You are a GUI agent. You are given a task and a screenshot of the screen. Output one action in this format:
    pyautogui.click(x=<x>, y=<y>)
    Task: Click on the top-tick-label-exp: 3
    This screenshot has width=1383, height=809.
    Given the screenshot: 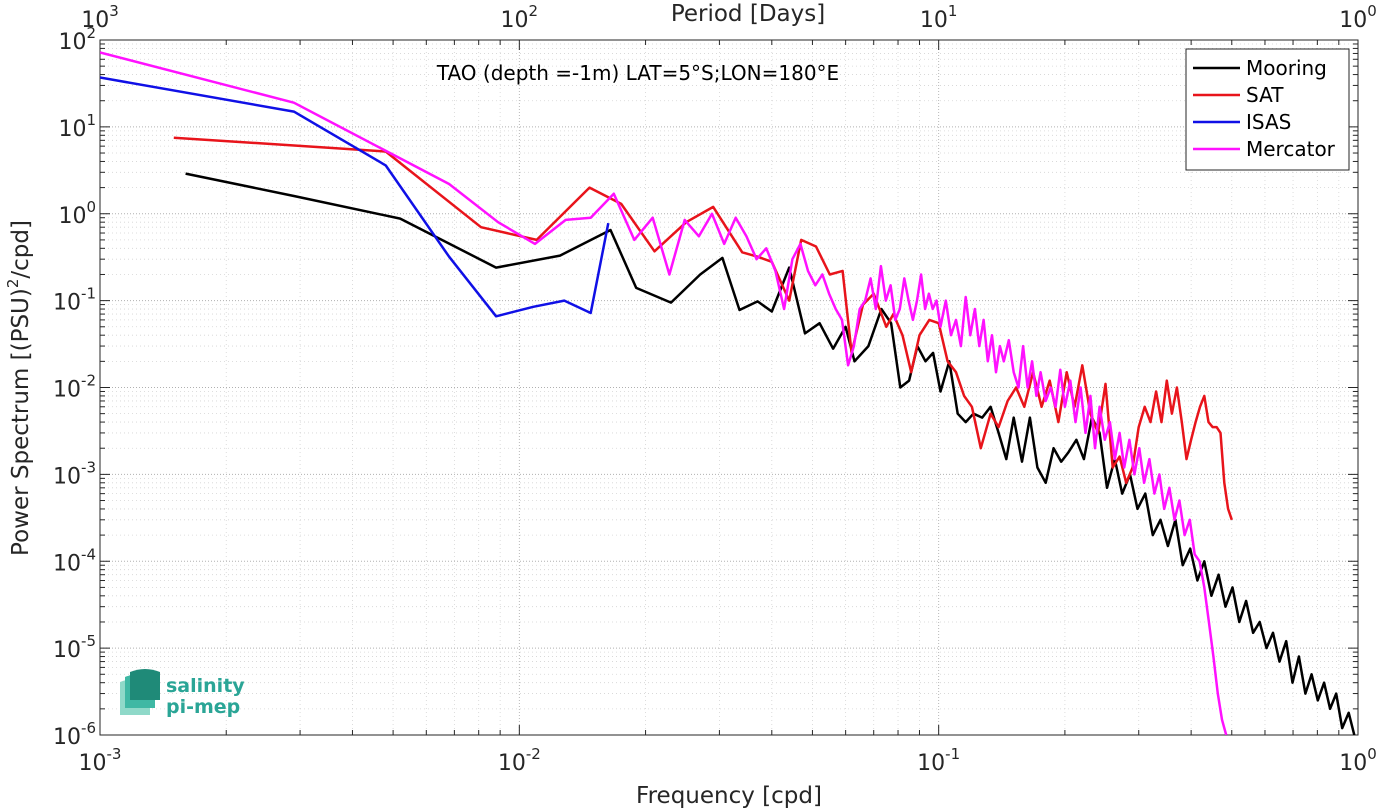 What is the action you would take?
    pyautogui.click(x=114, y=11)
    